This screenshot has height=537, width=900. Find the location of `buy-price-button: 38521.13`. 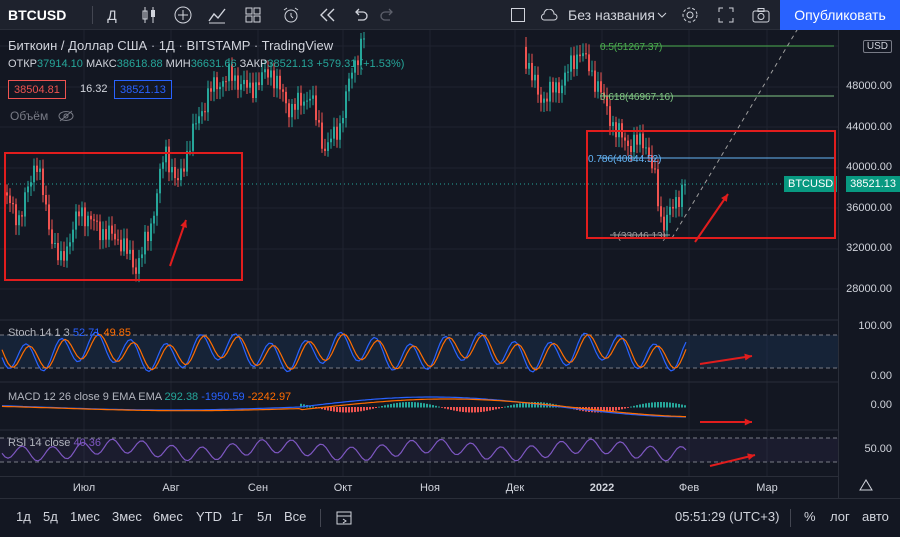

buy-price-button: 38521.13 is located at coordinates (143, 89).